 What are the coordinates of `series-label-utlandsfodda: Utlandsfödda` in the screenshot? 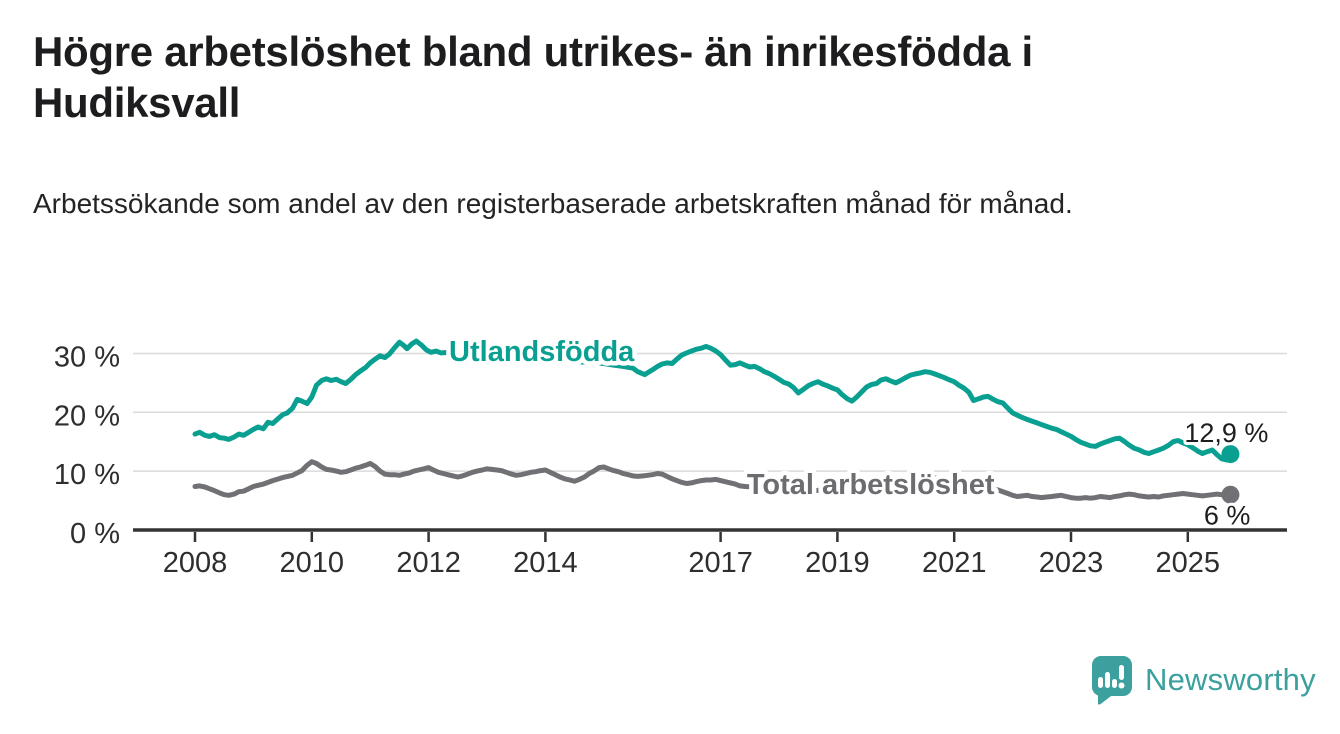 It's located at (542, 352).